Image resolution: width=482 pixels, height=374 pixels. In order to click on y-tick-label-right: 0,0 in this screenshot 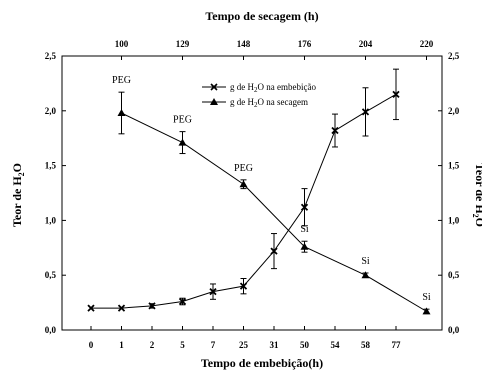, I will do `click(454, 330)`.